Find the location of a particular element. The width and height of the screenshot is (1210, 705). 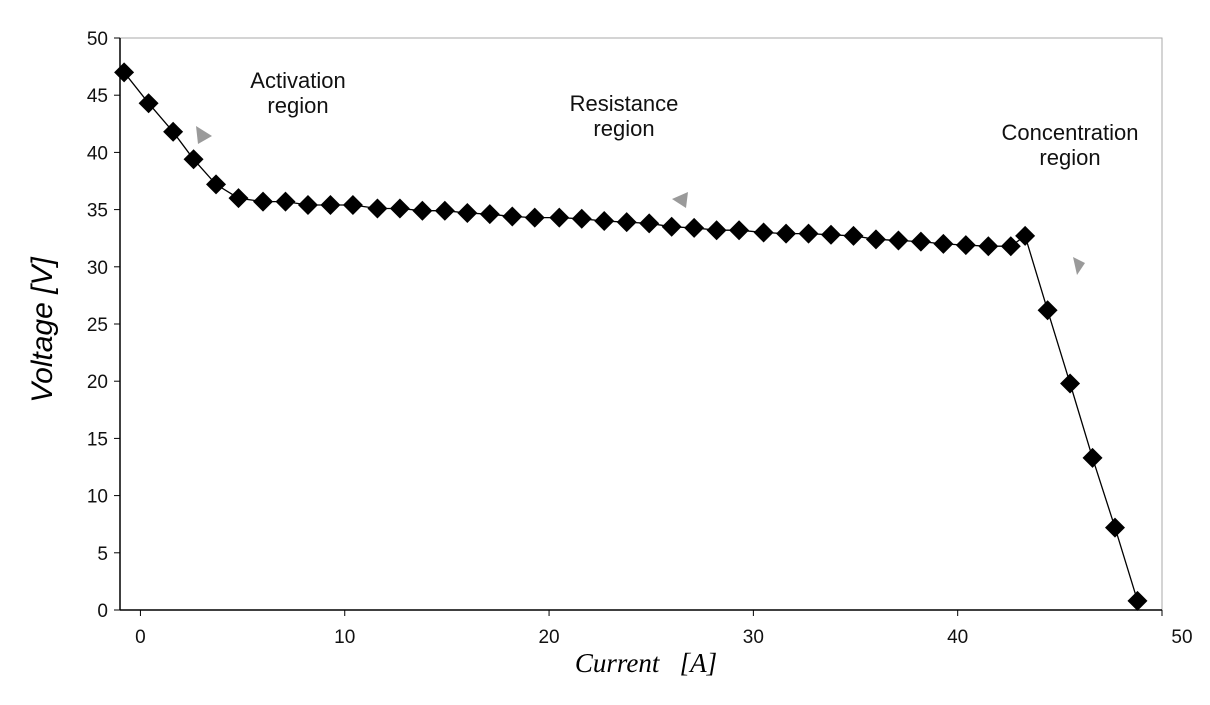

y-tick-label: 30 is located at coordinates (97, 268).